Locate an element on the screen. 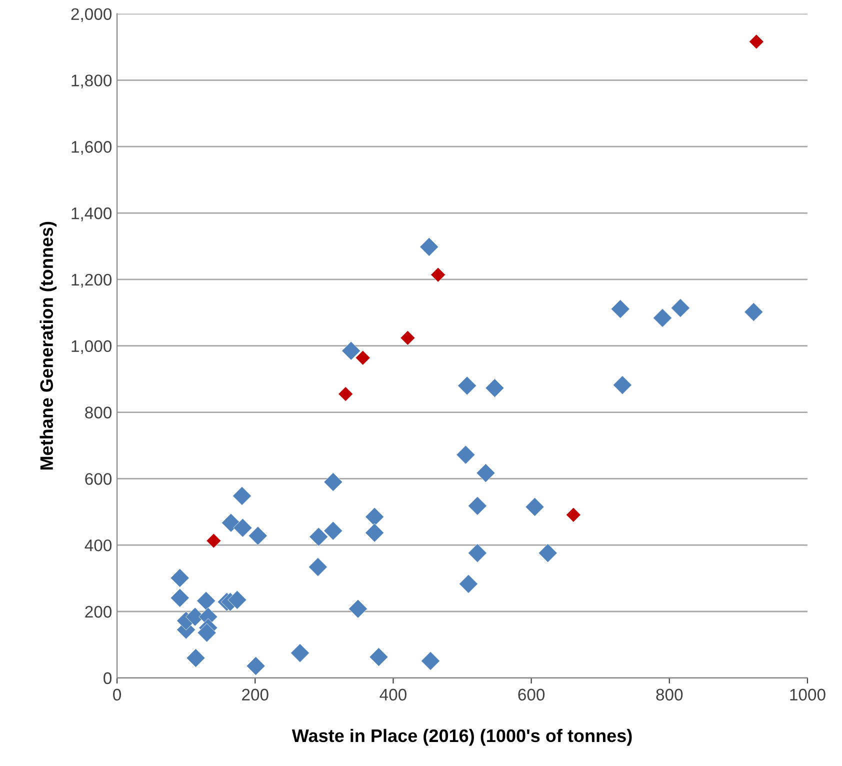  y-tick-label: 600 is located at coordinates (98, 479).